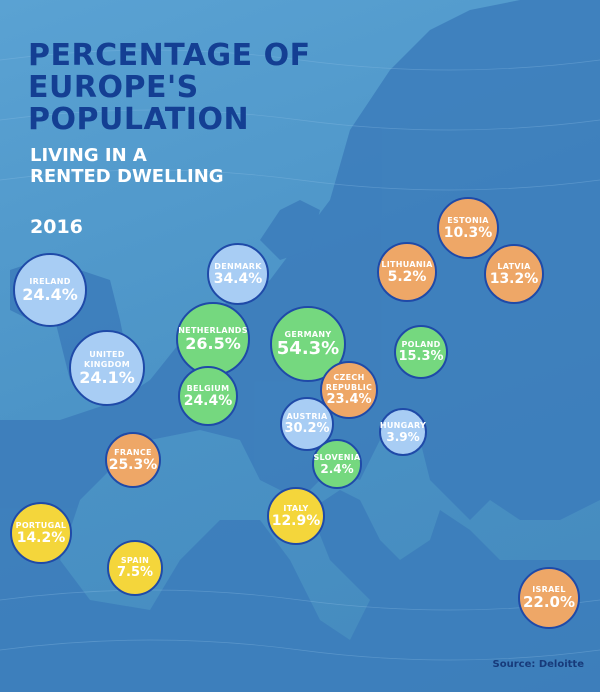 The width and height of the screenshot is (600, 692). What do you see at coordinates (403, 436) in the screenshot?
I see `bubble-value-label: 3.9%` at bounding box center [403, 436].